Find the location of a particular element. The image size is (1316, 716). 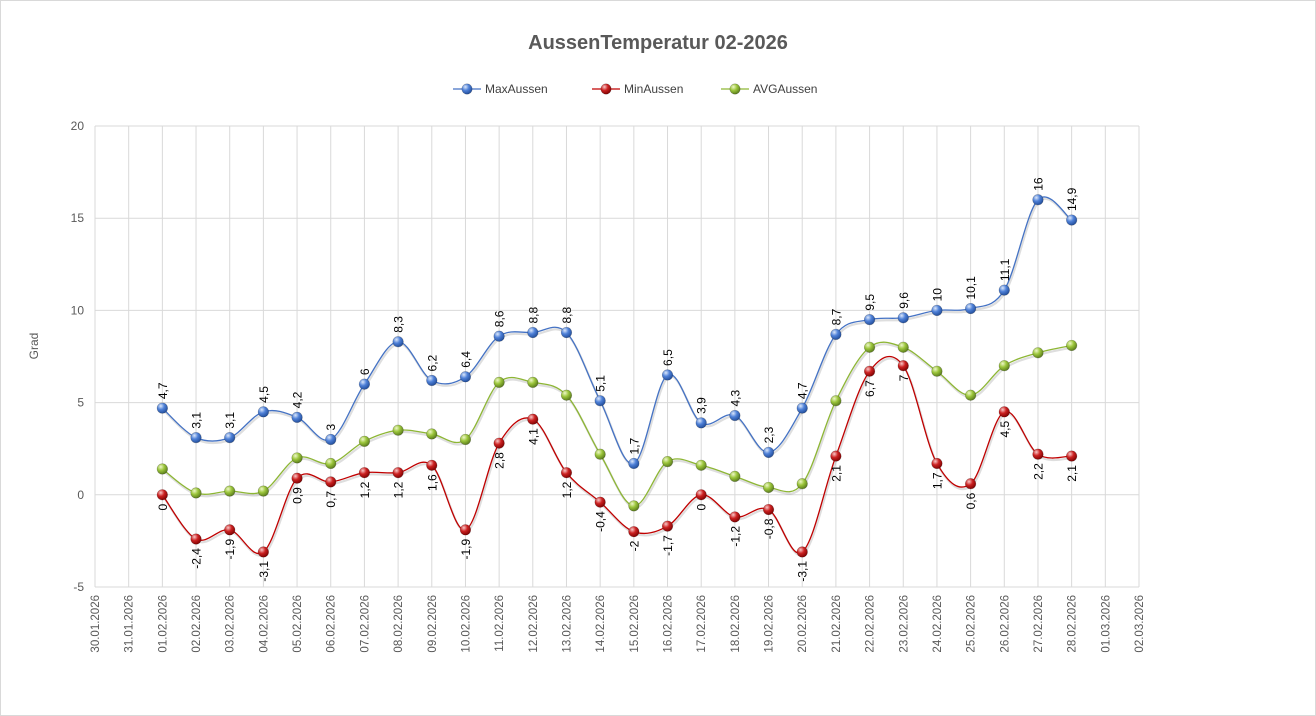

x-tick-label: 05.02.2026 is located at coordinates (298, 624).